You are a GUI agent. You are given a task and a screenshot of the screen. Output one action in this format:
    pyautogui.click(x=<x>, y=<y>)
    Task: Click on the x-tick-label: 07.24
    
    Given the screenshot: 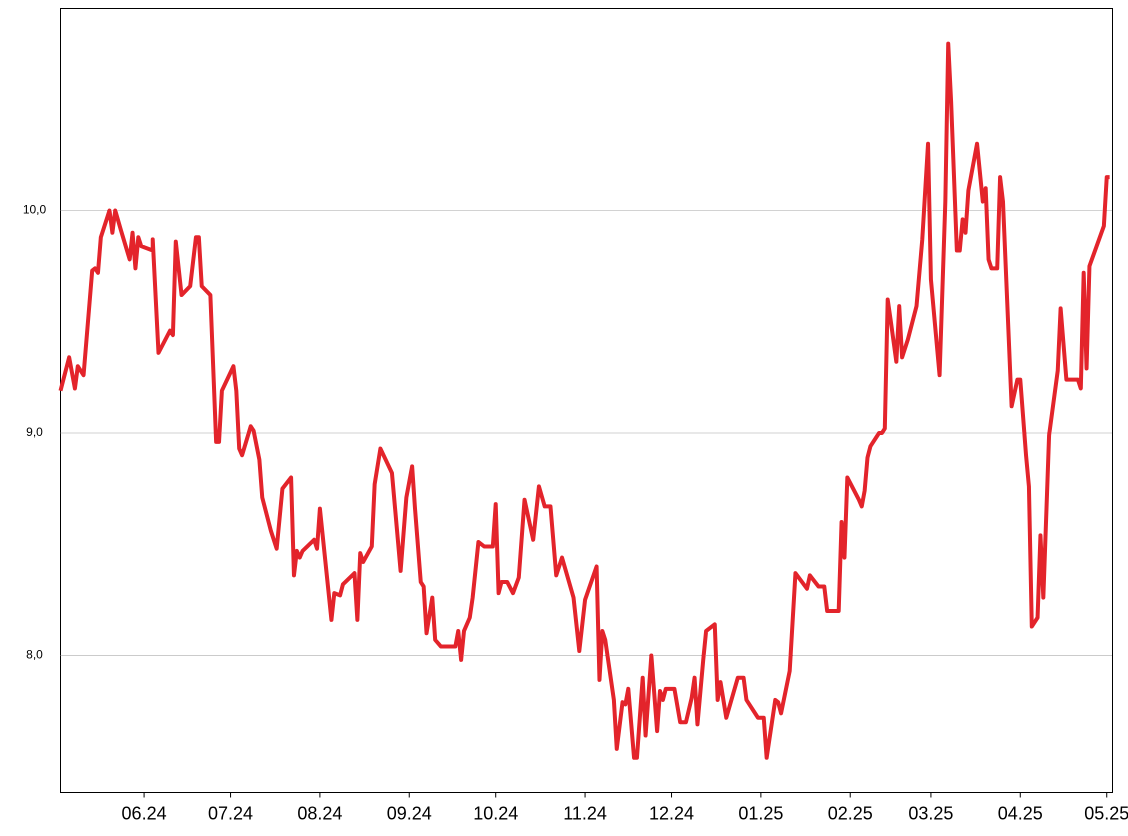 What is the action you would take?
    pyautogui.click(x=230, y=813)
    